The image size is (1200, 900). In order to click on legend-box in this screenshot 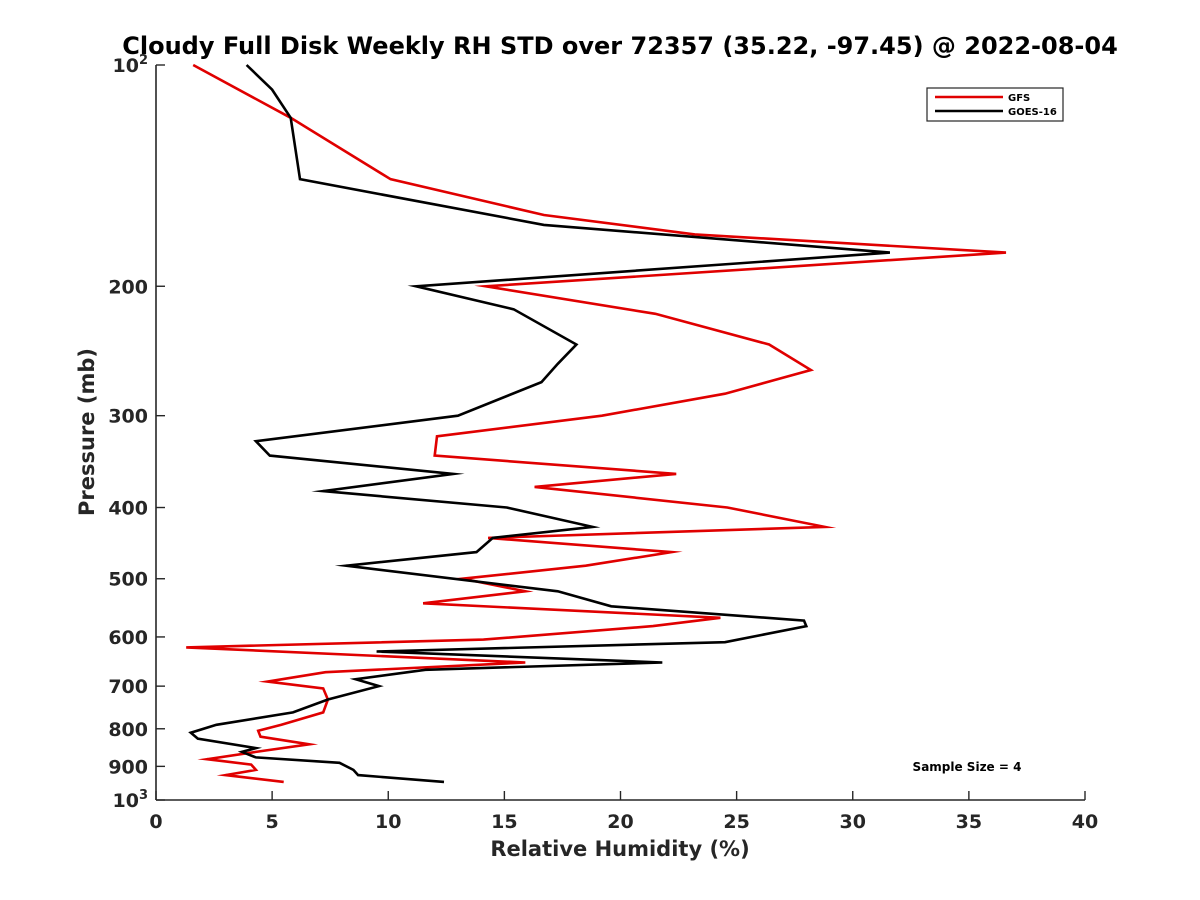, I will do `click(995, 104)`.